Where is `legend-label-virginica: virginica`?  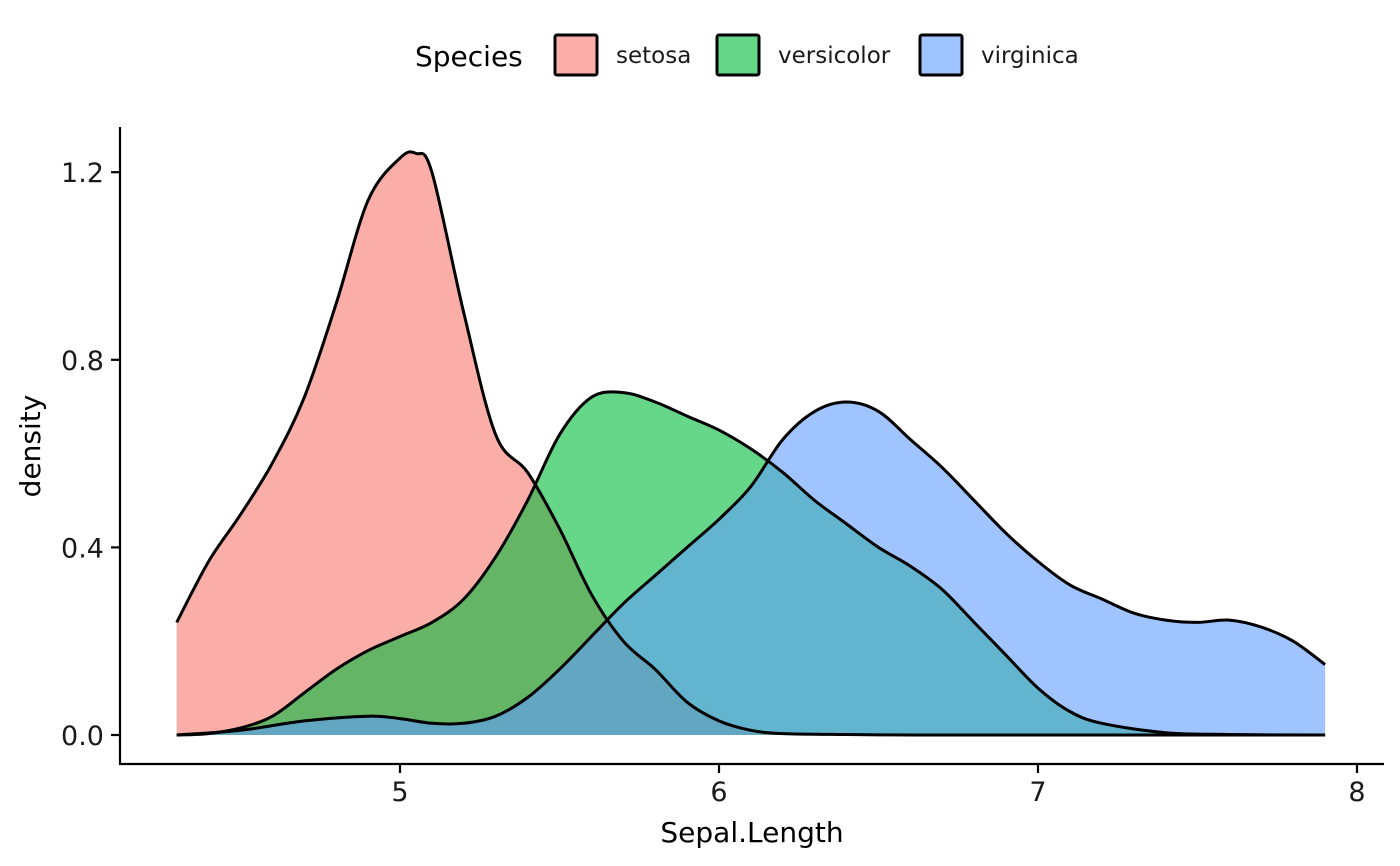 legend-label-virginica: virginica is located at coordinates (1030, 56).